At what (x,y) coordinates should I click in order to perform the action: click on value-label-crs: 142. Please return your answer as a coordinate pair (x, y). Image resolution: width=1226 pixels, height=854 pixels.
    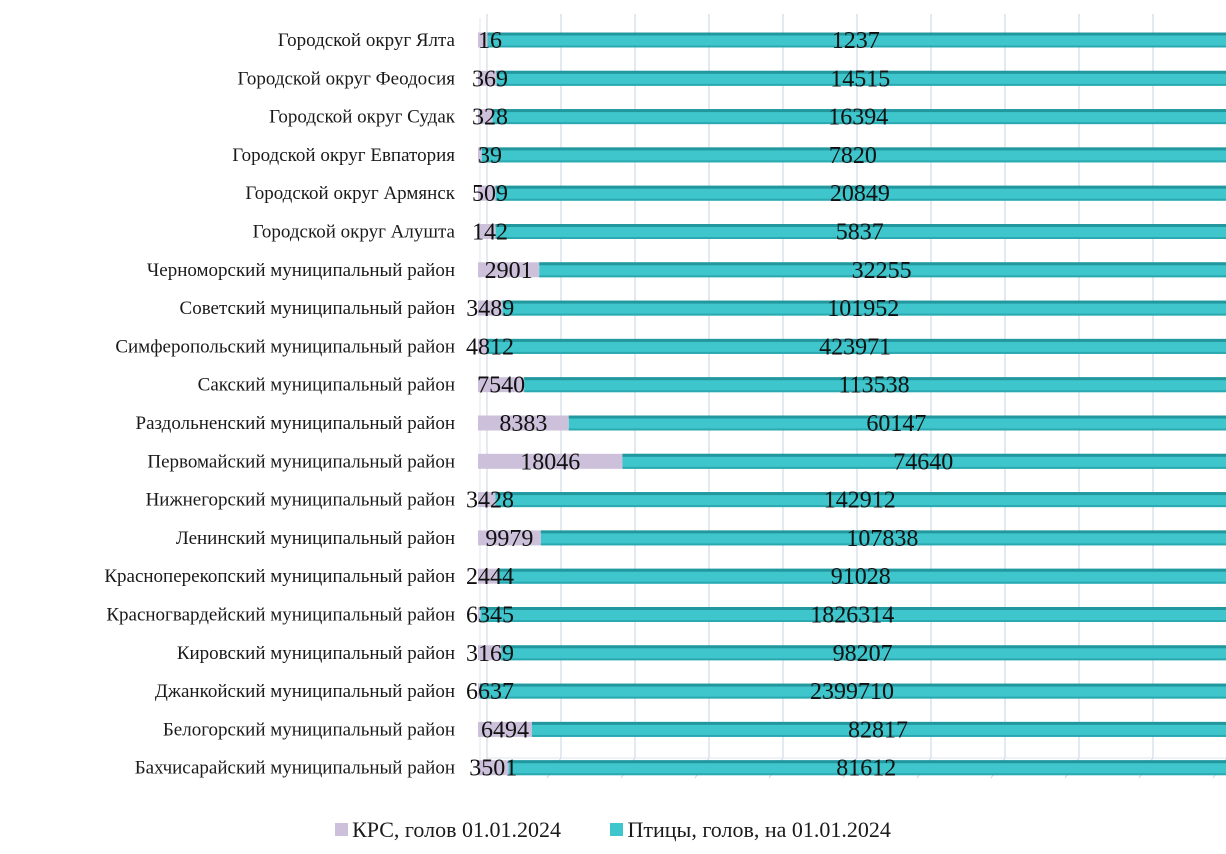
    Looking at the image, I should click on (490, 233).